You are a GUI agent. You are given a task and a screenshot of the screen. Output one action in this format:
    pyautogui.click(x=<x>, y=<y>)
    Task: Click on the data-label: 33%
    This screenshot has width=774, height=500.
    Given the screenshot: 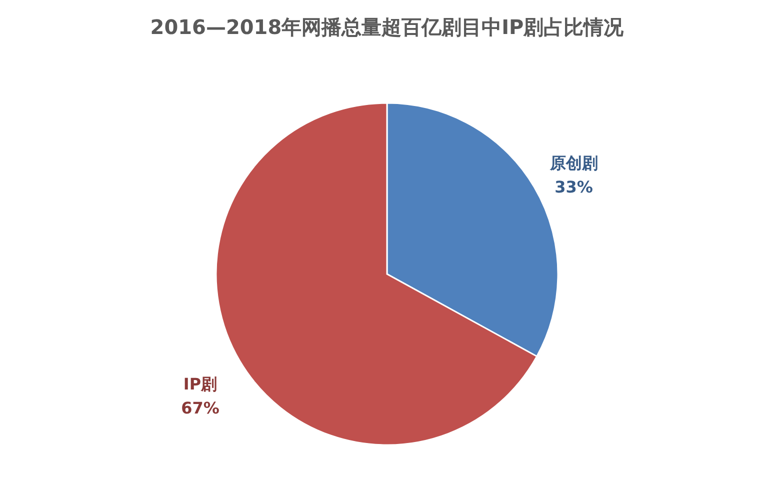 What is the action you would take?
    pyautogui.click(x=573, y=187)
    